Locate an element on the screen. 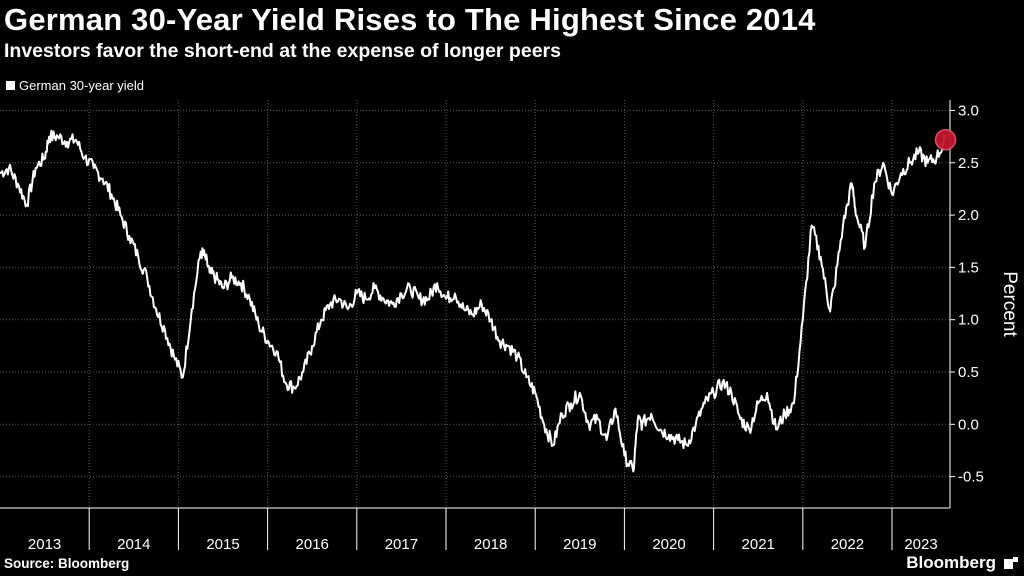 The height and width of the screenshot is (576, 1024). x-tick-label: 2017 is located at coordinates (401, 544).